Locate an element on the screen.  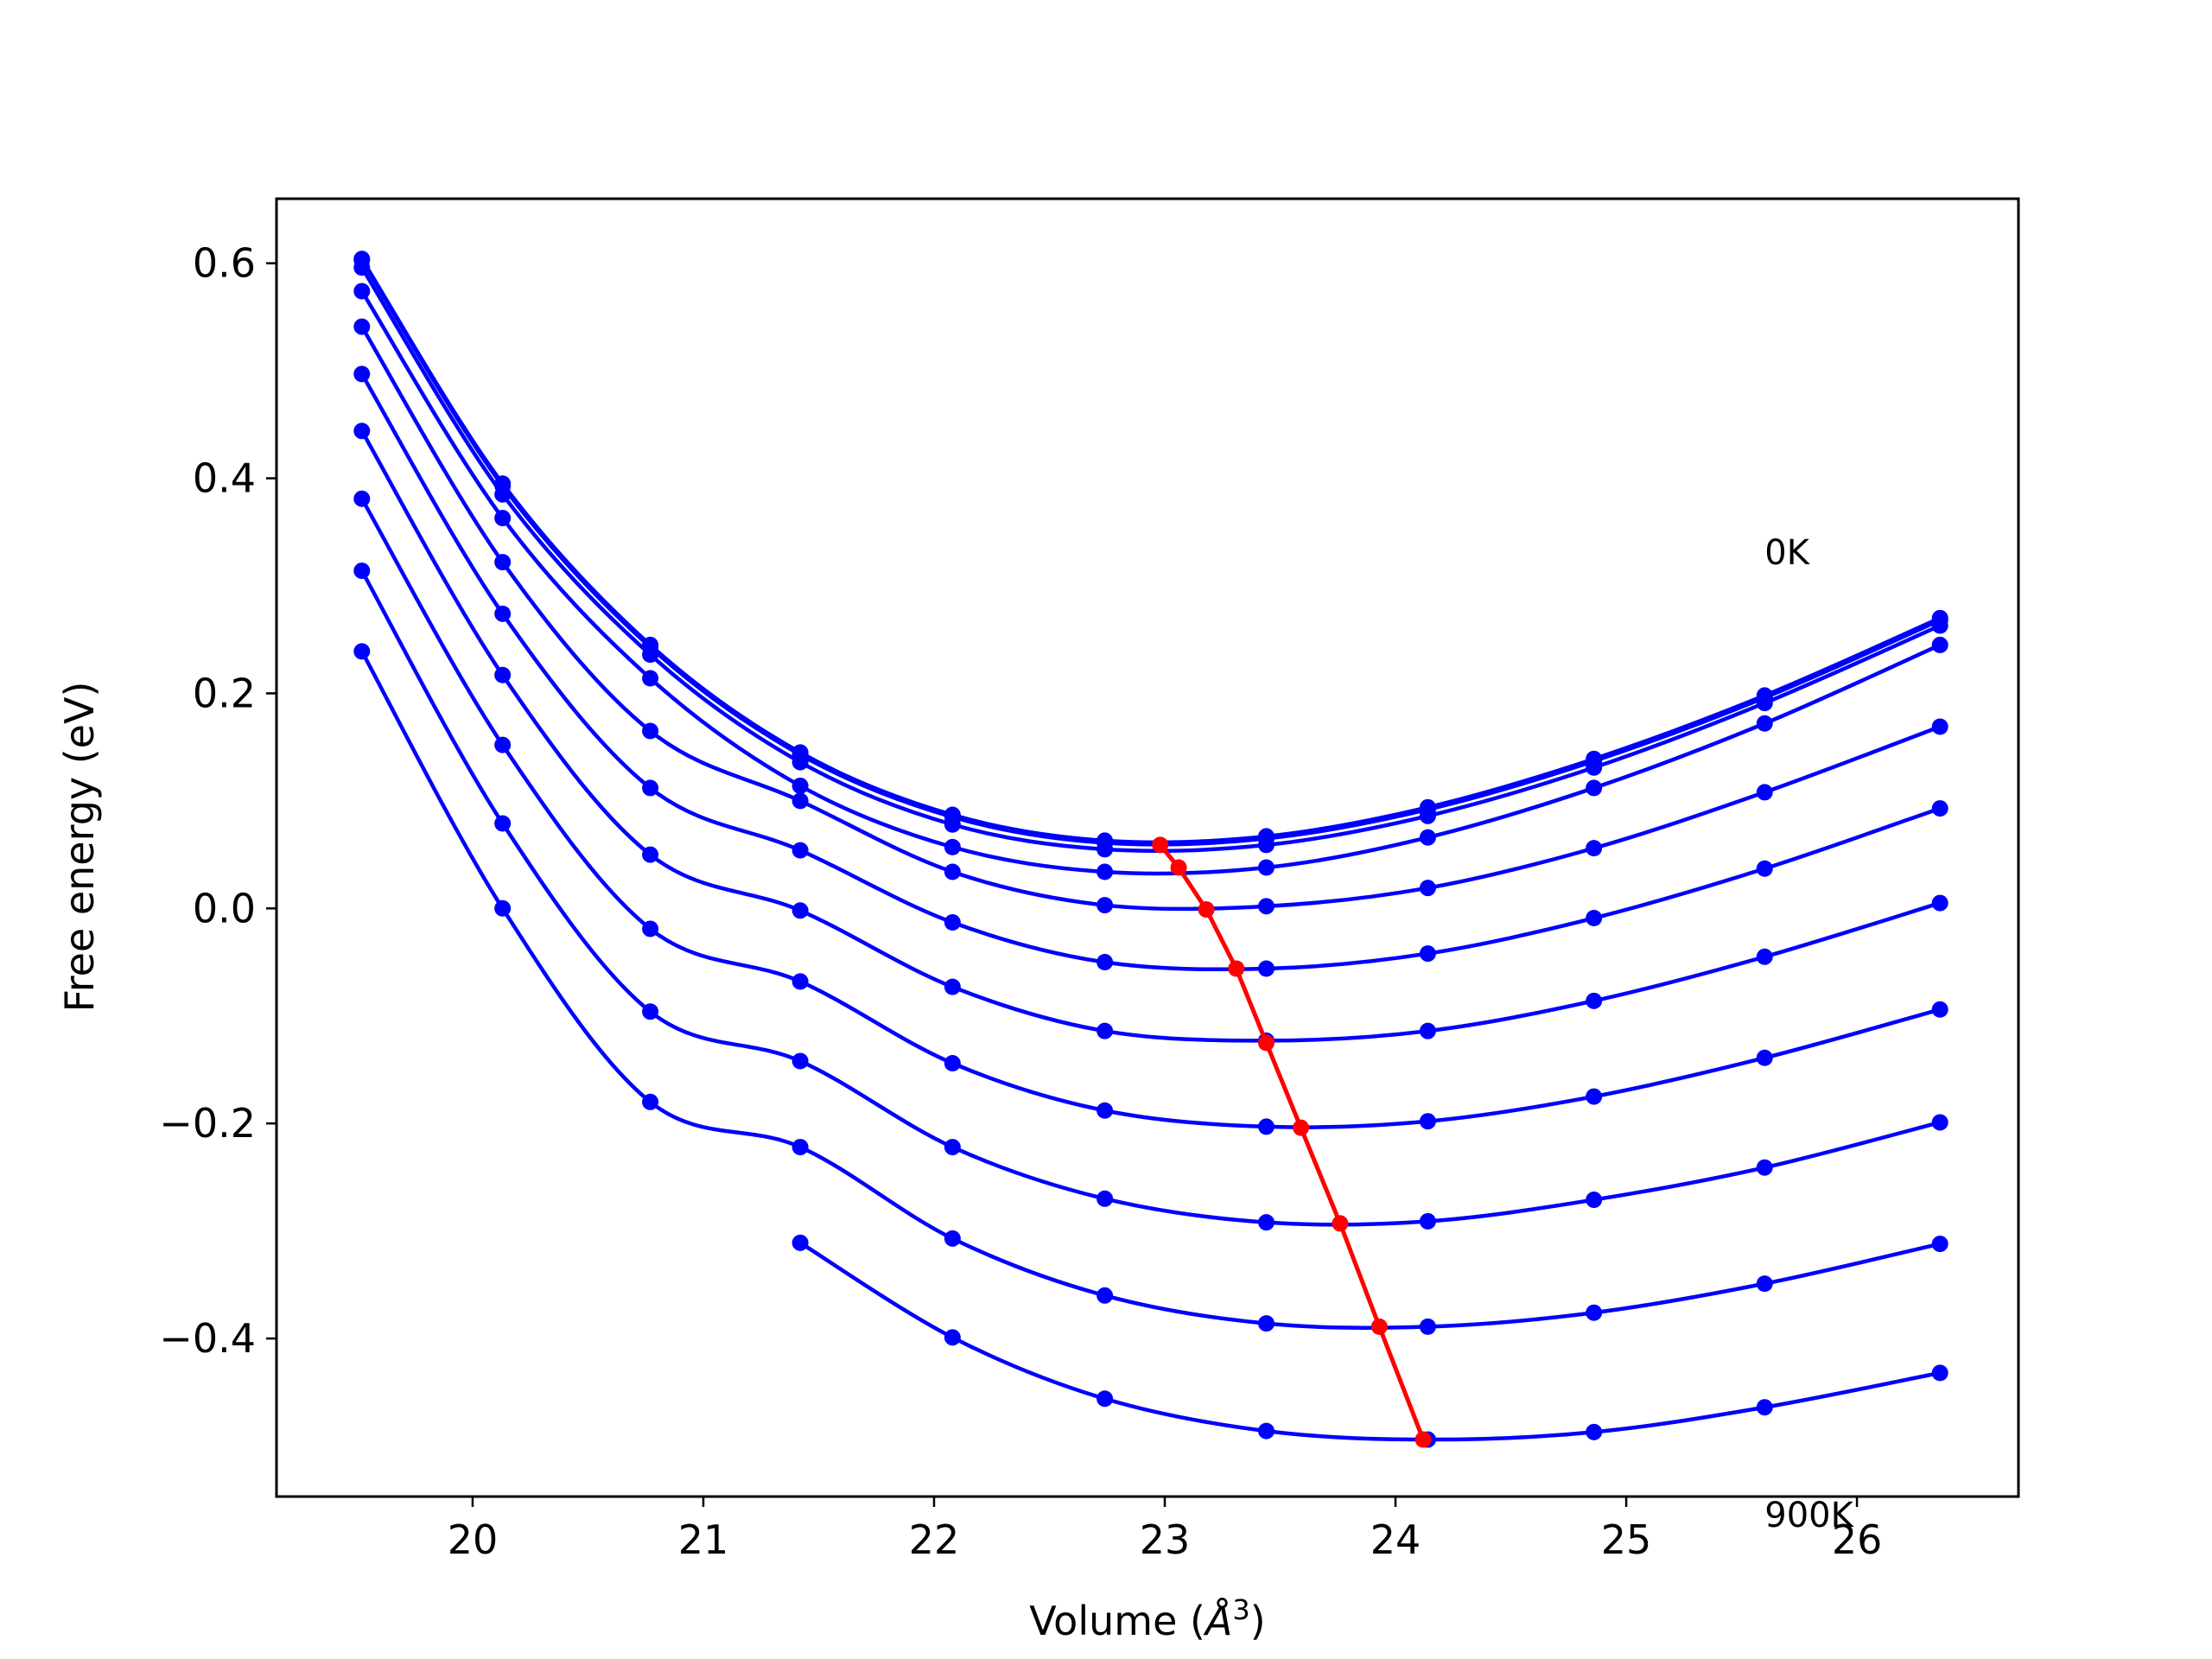
x-tick-label: 24 is located at coordinates (1395, 1539).